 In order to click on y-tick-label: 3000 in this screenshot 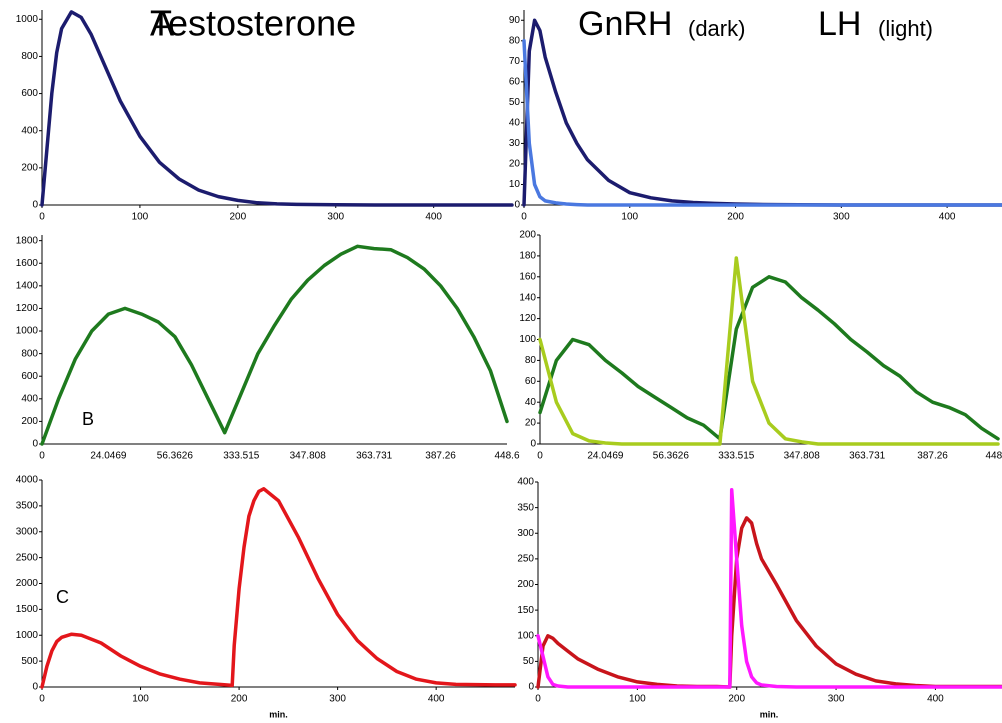, I will do `click(27, 531)`.